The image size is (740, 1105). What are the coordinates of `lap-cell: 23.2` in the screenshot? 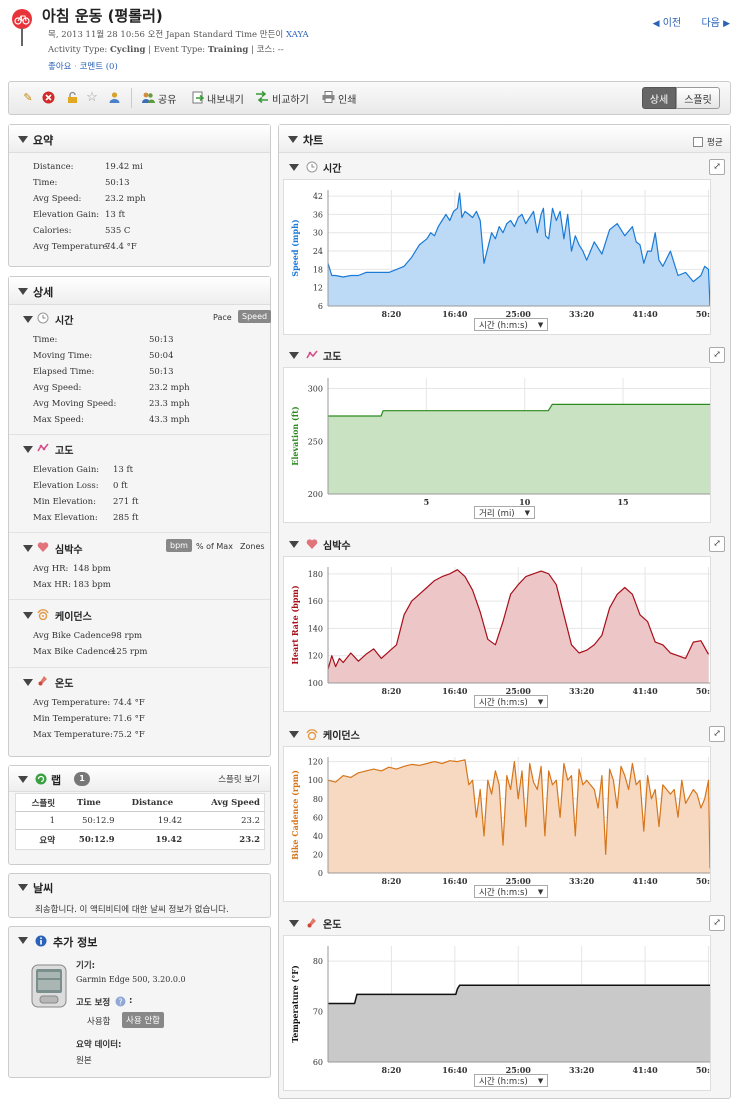 It's located at (250, 820).